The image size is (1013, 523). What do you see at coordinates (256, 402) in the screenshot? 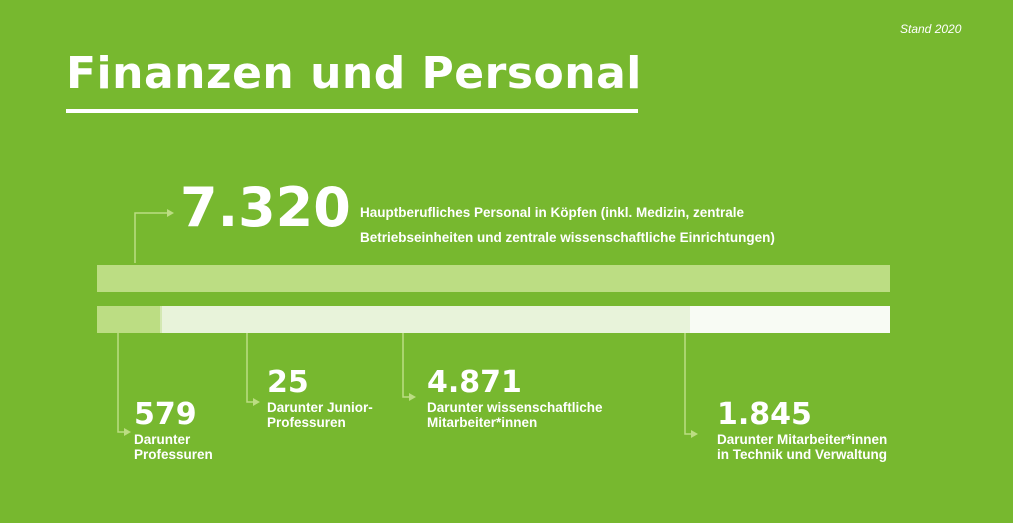
I see `arrowhead-junior` at bounding box center [256, 402].